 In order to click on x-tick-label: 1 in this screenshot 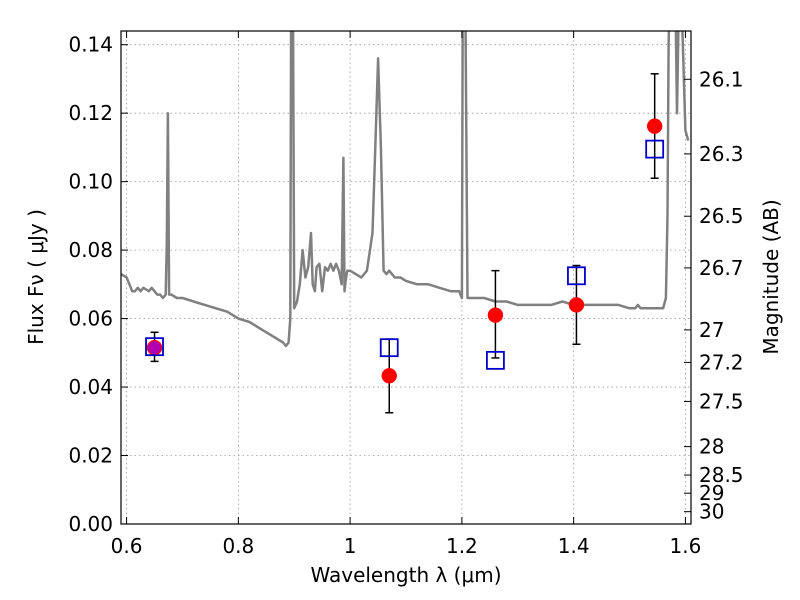, I will do `click(350, 546)`.